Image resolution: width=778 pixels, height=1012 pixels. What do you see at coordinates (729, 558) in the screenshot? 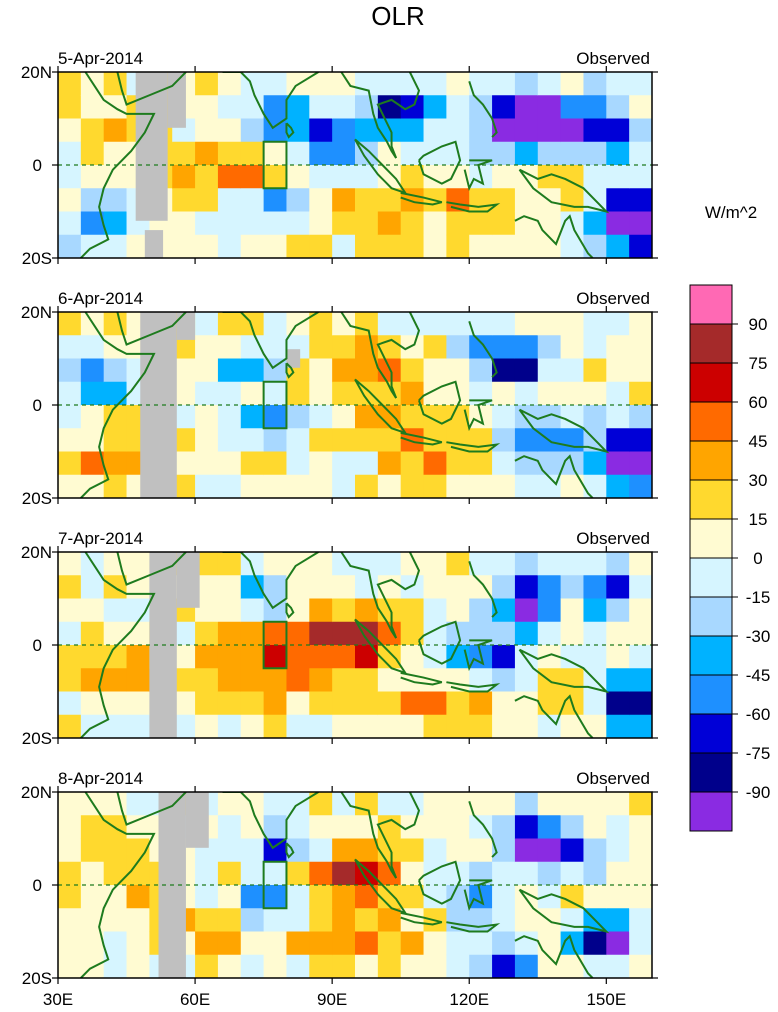
I see `colorbar: 90 75 60 45 30 15 0 -15 -30 -45 -60 -75 -90` at bounding box center [729, 558].